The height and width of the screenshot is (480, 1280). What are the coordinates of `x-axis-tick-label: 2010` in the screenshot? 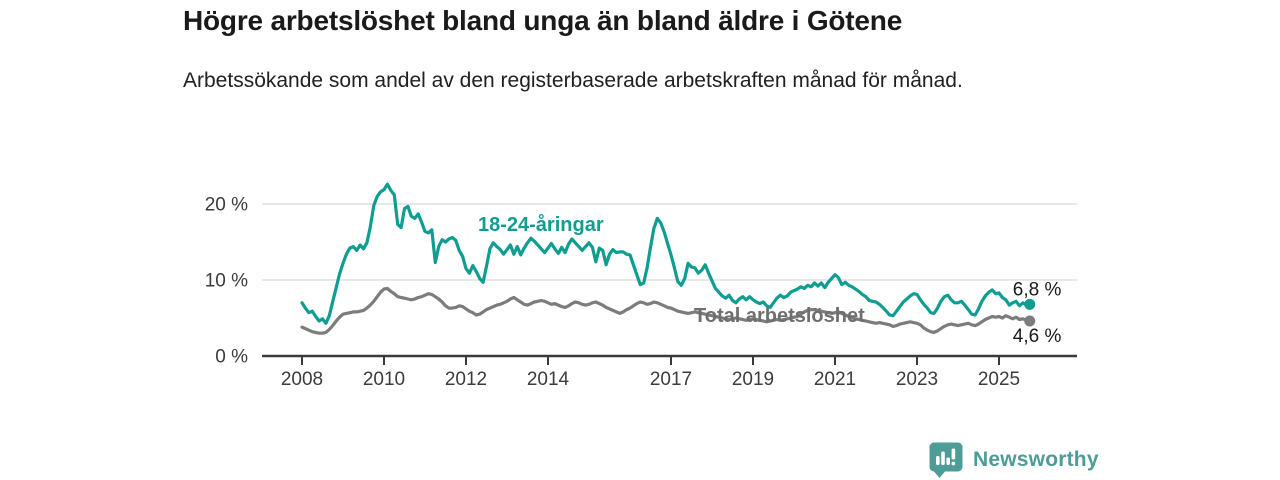 It's located at (384, 379).